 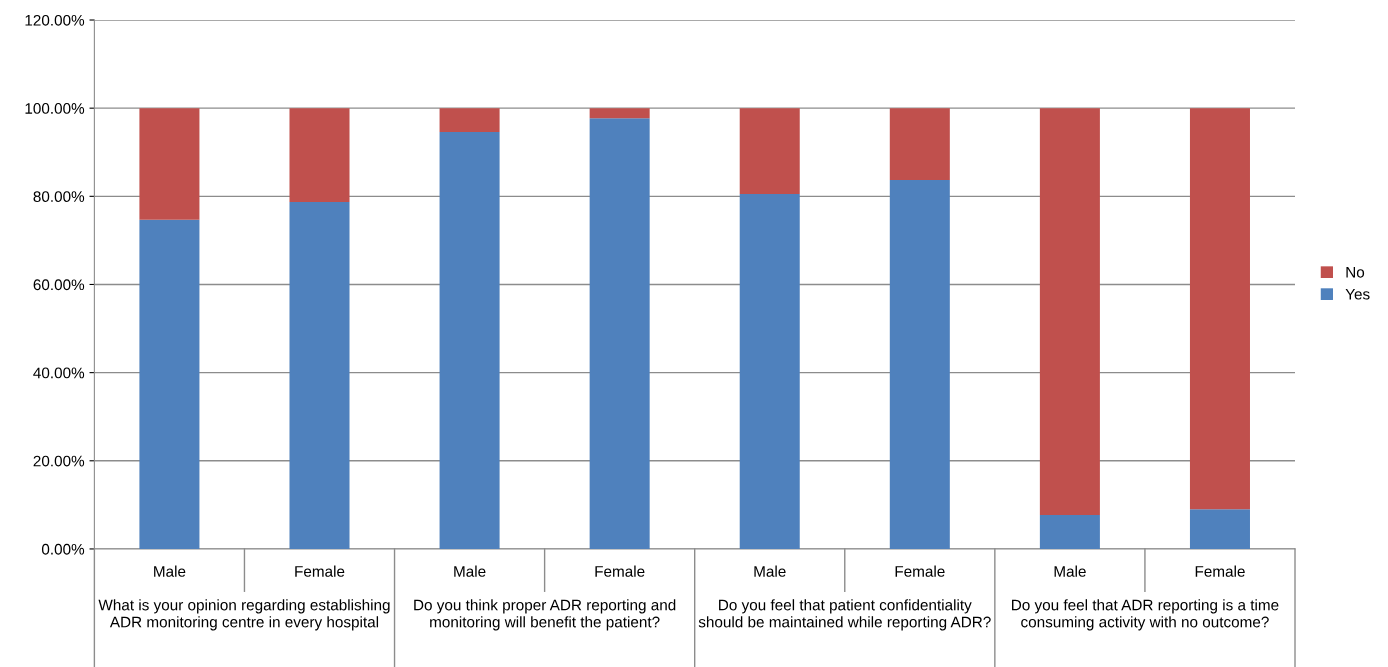 I want to click on text: What is your opinion regarding establishing ADR monitoring centre in every hospital, so click(x=244, y=615).